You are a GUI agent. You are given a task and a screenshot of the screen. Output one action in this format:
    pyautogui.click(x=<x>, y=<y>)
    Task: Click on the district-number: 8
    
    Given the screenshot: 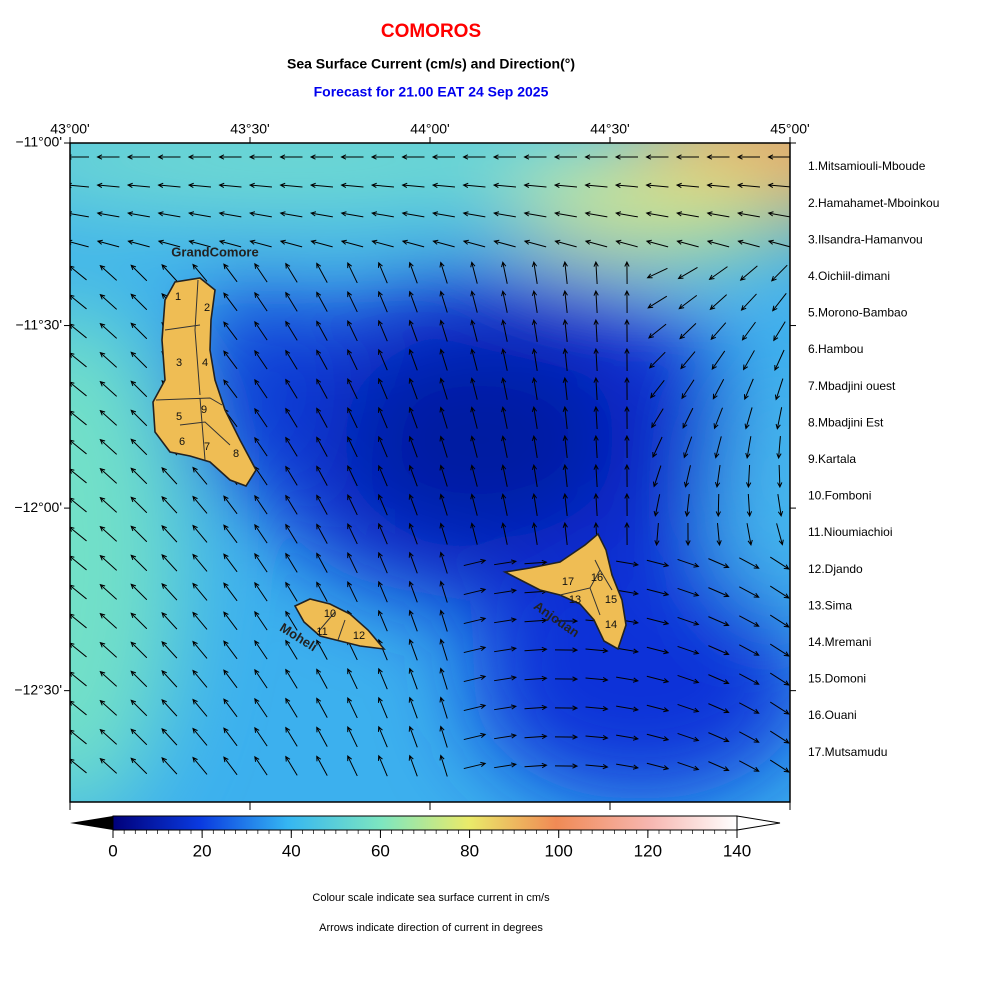 What is the action you would take?
    pyautogui.click(x=236, y=454)
    